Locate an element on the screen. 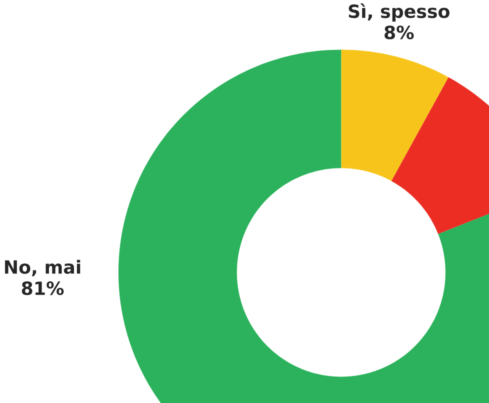  slice-label: Sì, spesso is located at coordinates (399, 12).